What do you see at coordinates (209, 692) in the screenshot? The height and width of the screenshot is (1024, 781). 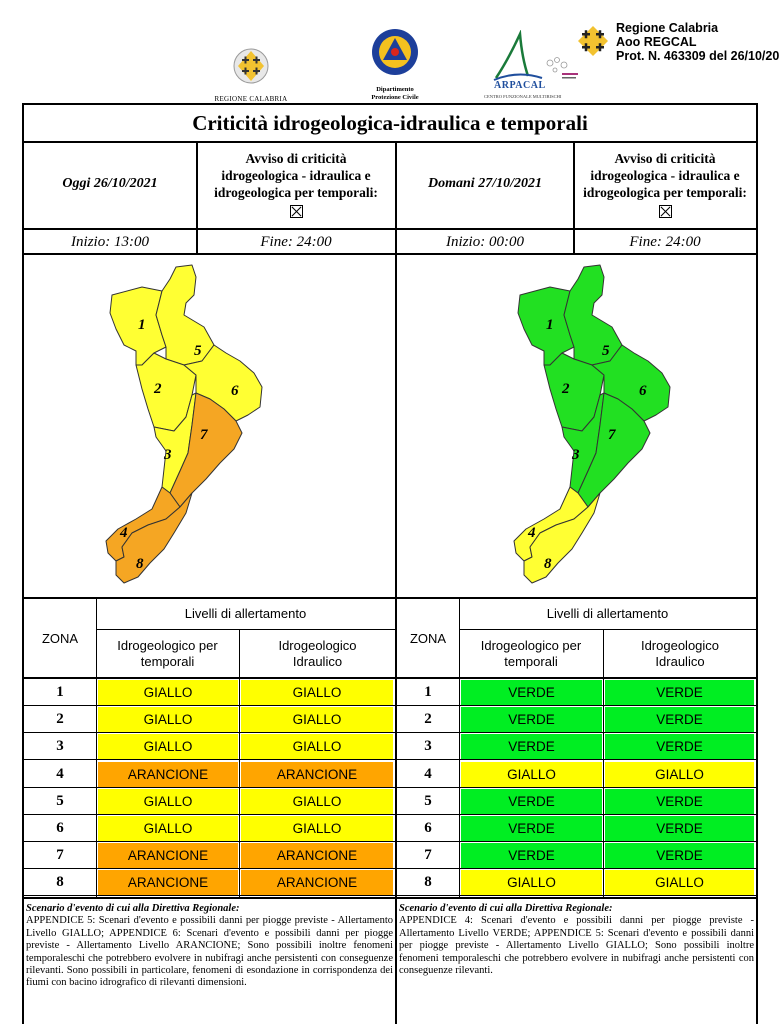 I see `table-row: 1 GIALLO GIALLO` at bounding box center [209, 692].